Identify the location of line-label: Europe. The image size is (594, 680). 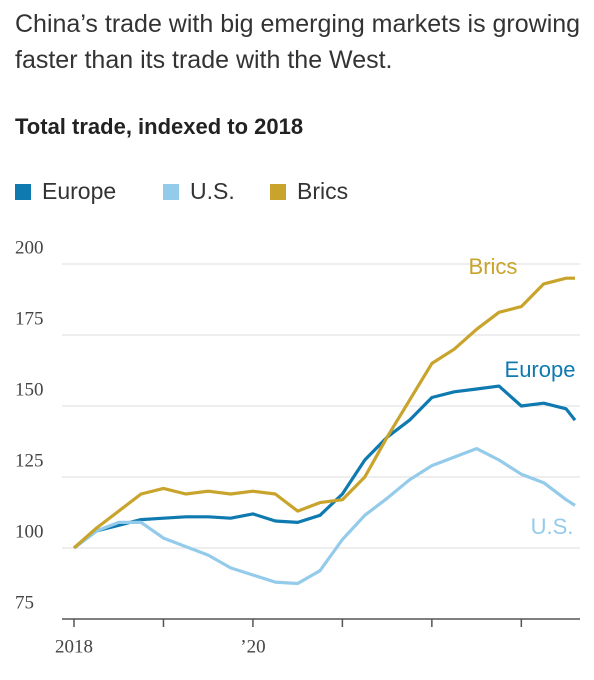
(540, 369).